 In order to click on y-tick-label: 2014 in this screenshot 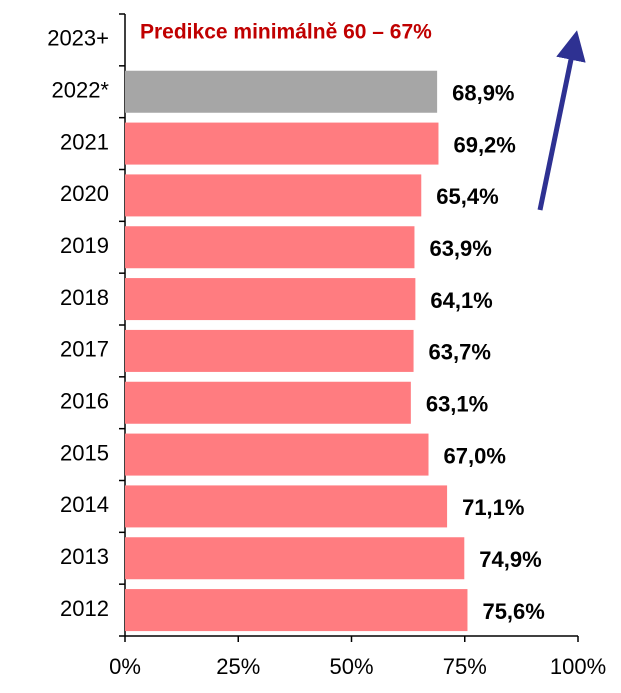, I will do `click(84, 504)`.